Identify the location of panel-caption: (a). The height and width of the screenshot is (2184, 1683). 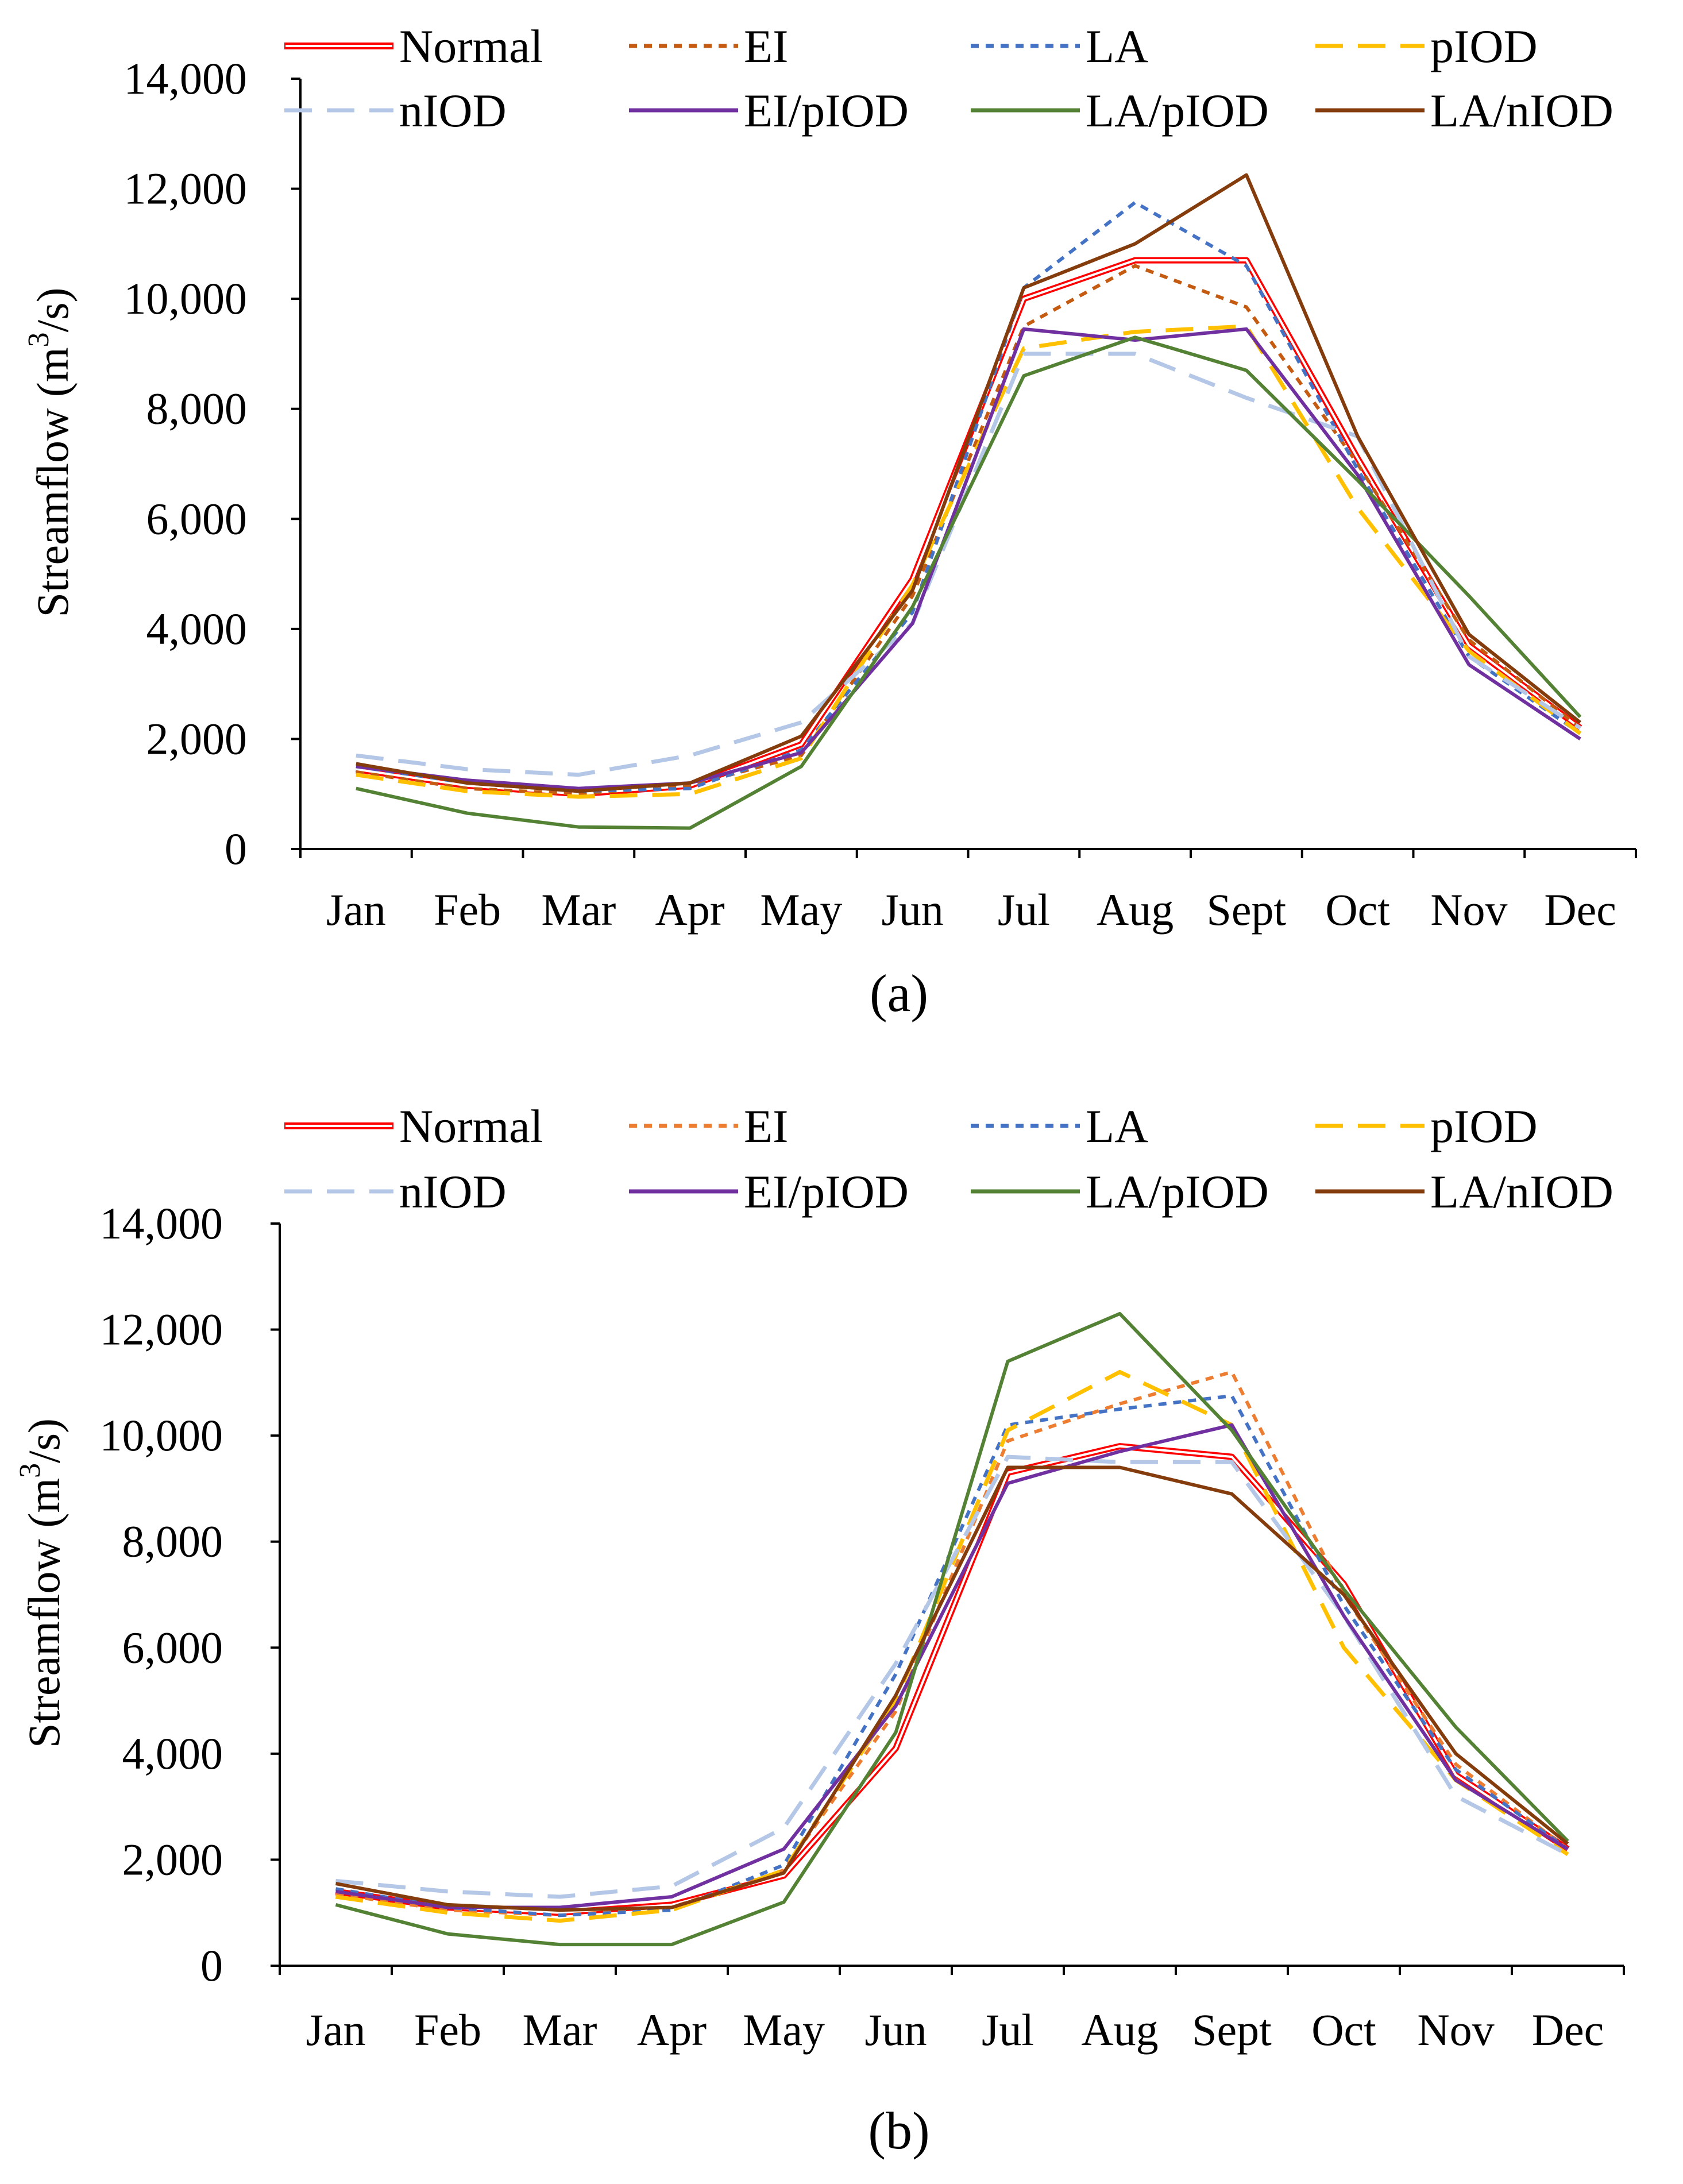
(899, 993).